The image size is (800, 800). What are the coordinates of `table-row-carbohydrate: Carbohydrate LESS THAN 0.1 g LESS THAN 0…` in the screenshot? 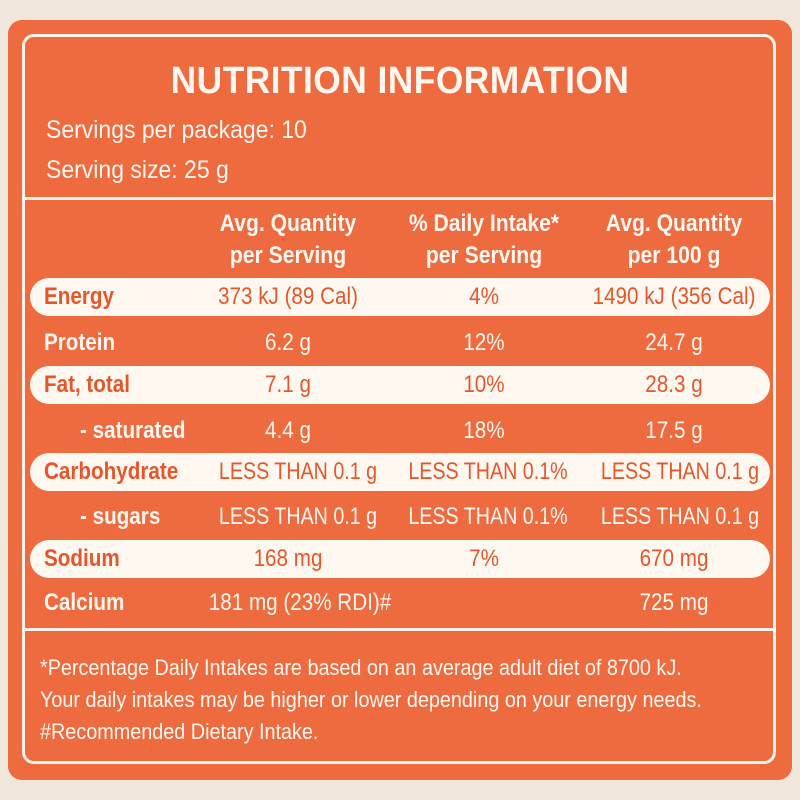 It's located at (400, 472).